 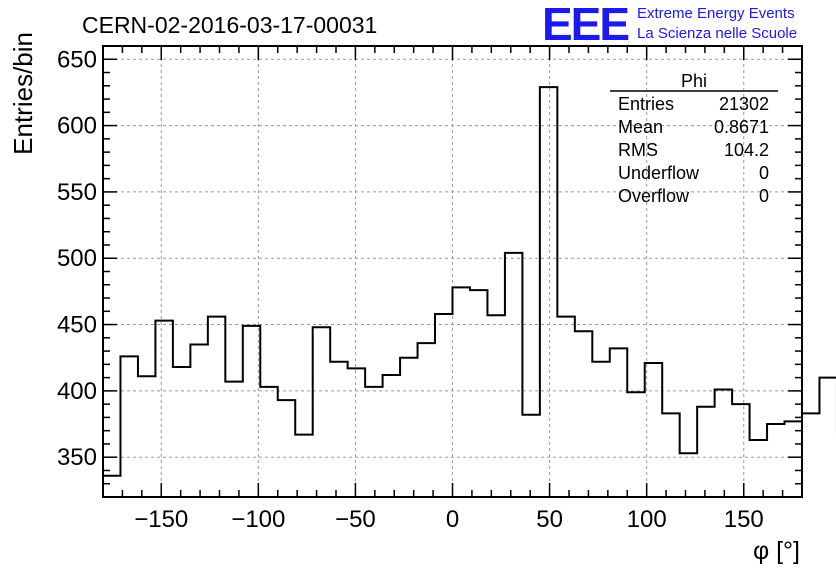 I want to click on y-tick-label: 550, so click(x=77, y=192).